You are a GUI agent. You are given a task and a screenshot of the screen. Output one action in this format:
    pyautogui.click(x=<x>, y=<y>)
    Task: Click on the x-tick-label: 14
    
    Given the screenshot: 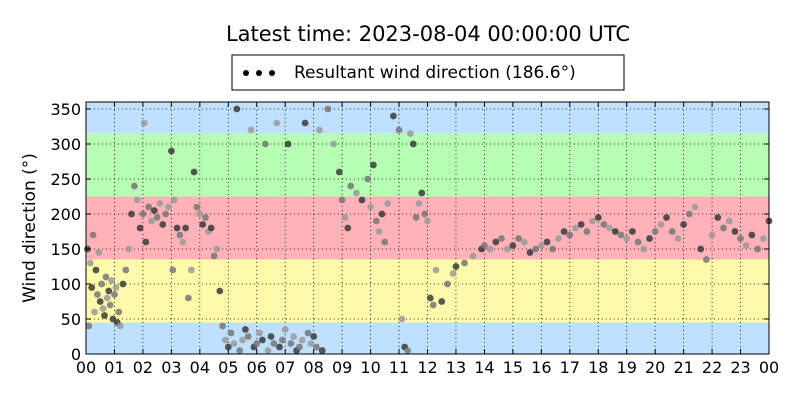 What is the action you would take?
    pyautogui.click(x=484, y=367)
    